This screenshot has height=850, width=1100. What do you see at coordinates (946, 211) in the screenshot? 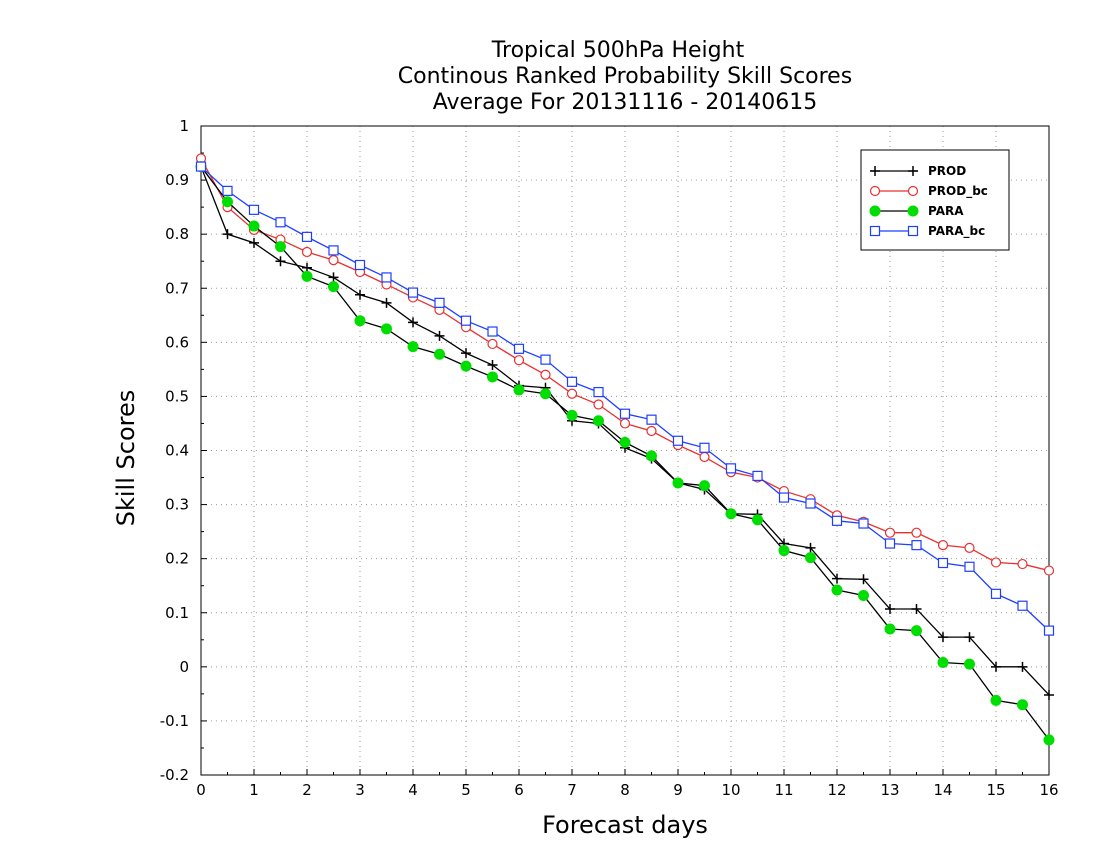
I see `legend-label: PARA` at bounding box center [946, 211].